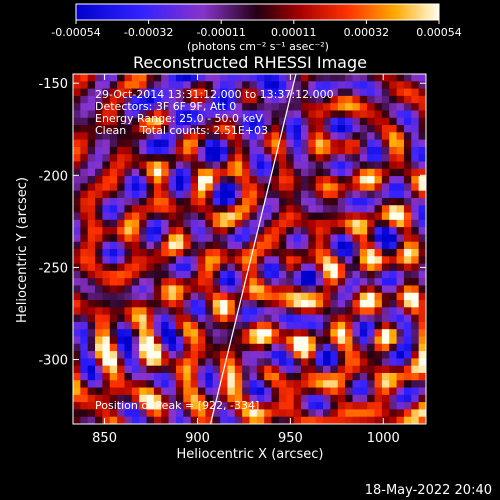 Image resolution: width=500 pixels, height=500 pixels. I want to click on colorbar, so click(257, 12).